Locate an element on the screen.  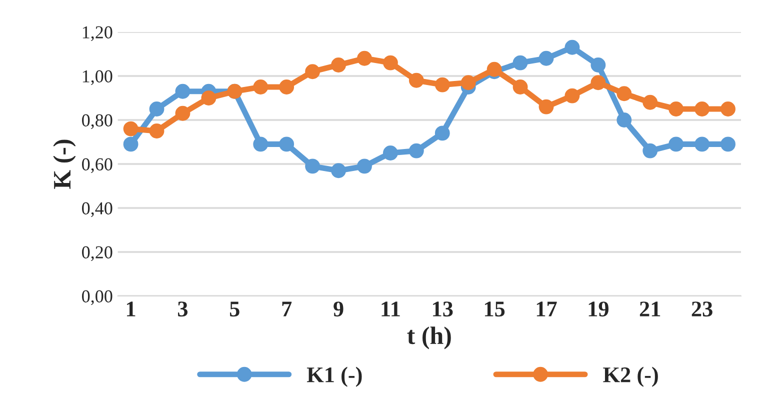
y-tick-label: 0,40 is located at coordinates (97, 210).